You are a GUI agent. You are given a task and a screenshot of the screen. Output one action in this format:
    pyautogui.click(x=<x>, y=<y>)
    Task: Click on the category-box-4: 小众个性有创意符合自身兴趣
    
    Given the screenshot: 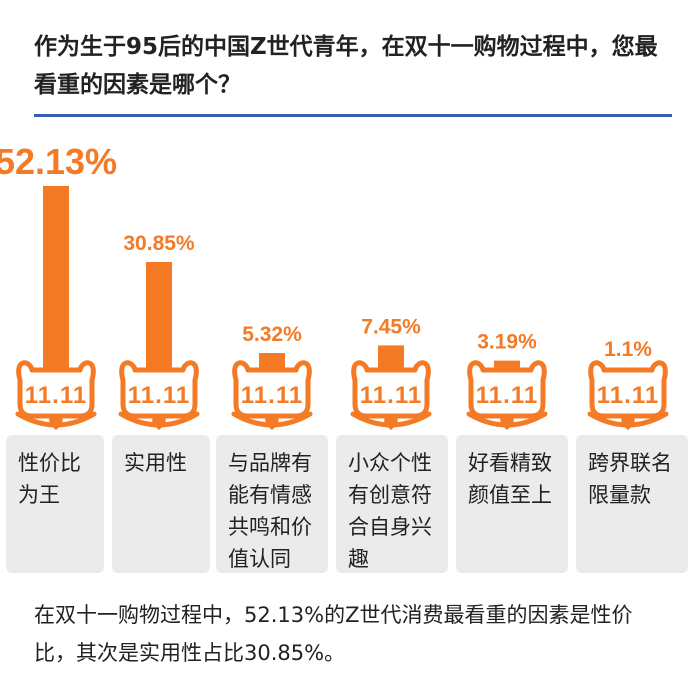 What is the action you would take?
    pyautogui.click(x=392, y=504)
    